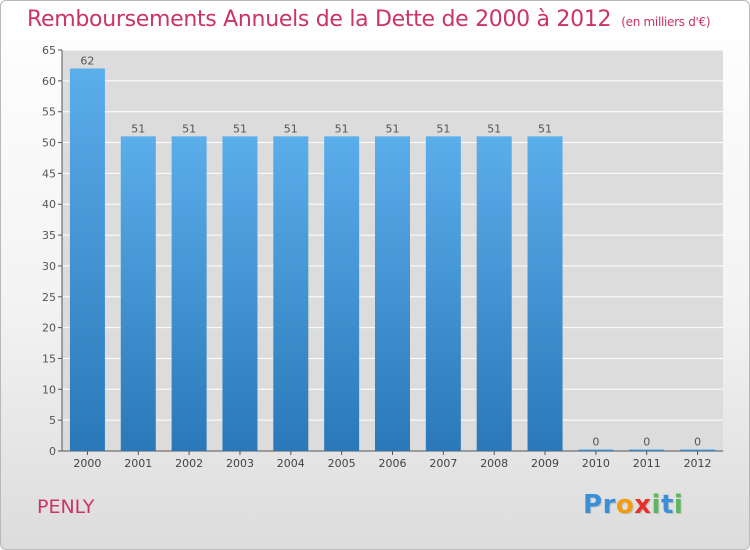 The width and height of the screenshot is (750, 550). What do you see at coordinates (49, 297) in the screenshot?
I see `y-tick-label: 25` at bounding box center [49, 297].